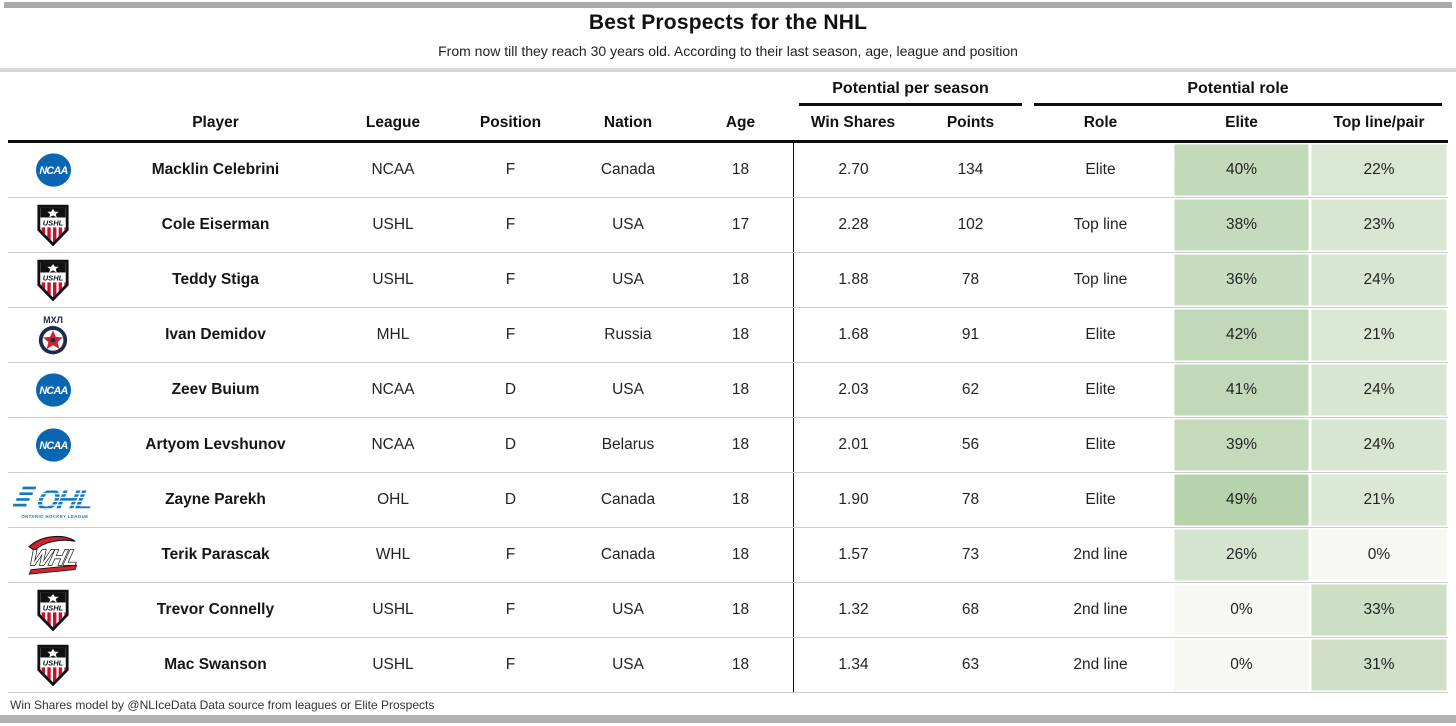  I want to click on cell-player: Macklin Celebrini, so click(215, 169).